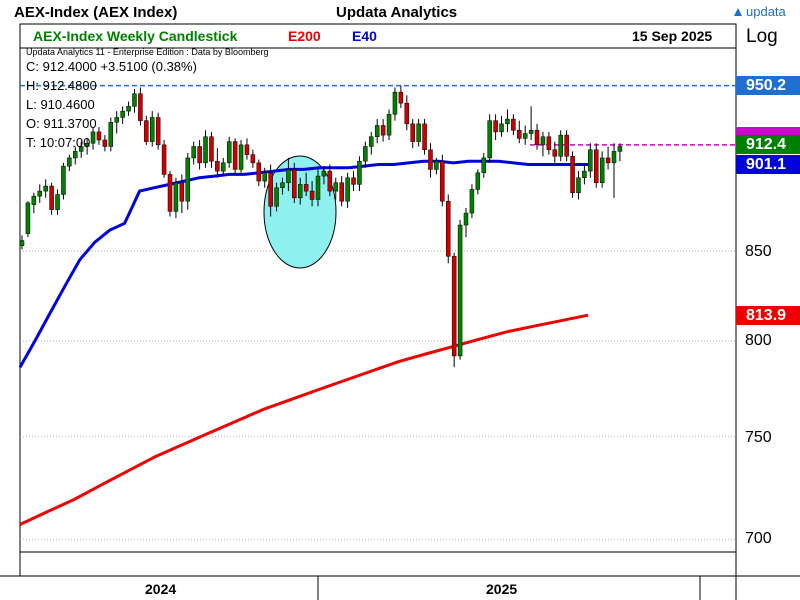 This screenshot has width=800, height=600. Describe the element at coordinates (111, 66) in the screenshot. I see `ohlc-close: C: 912.4000 +3.5100 (0.38%)` at that location.